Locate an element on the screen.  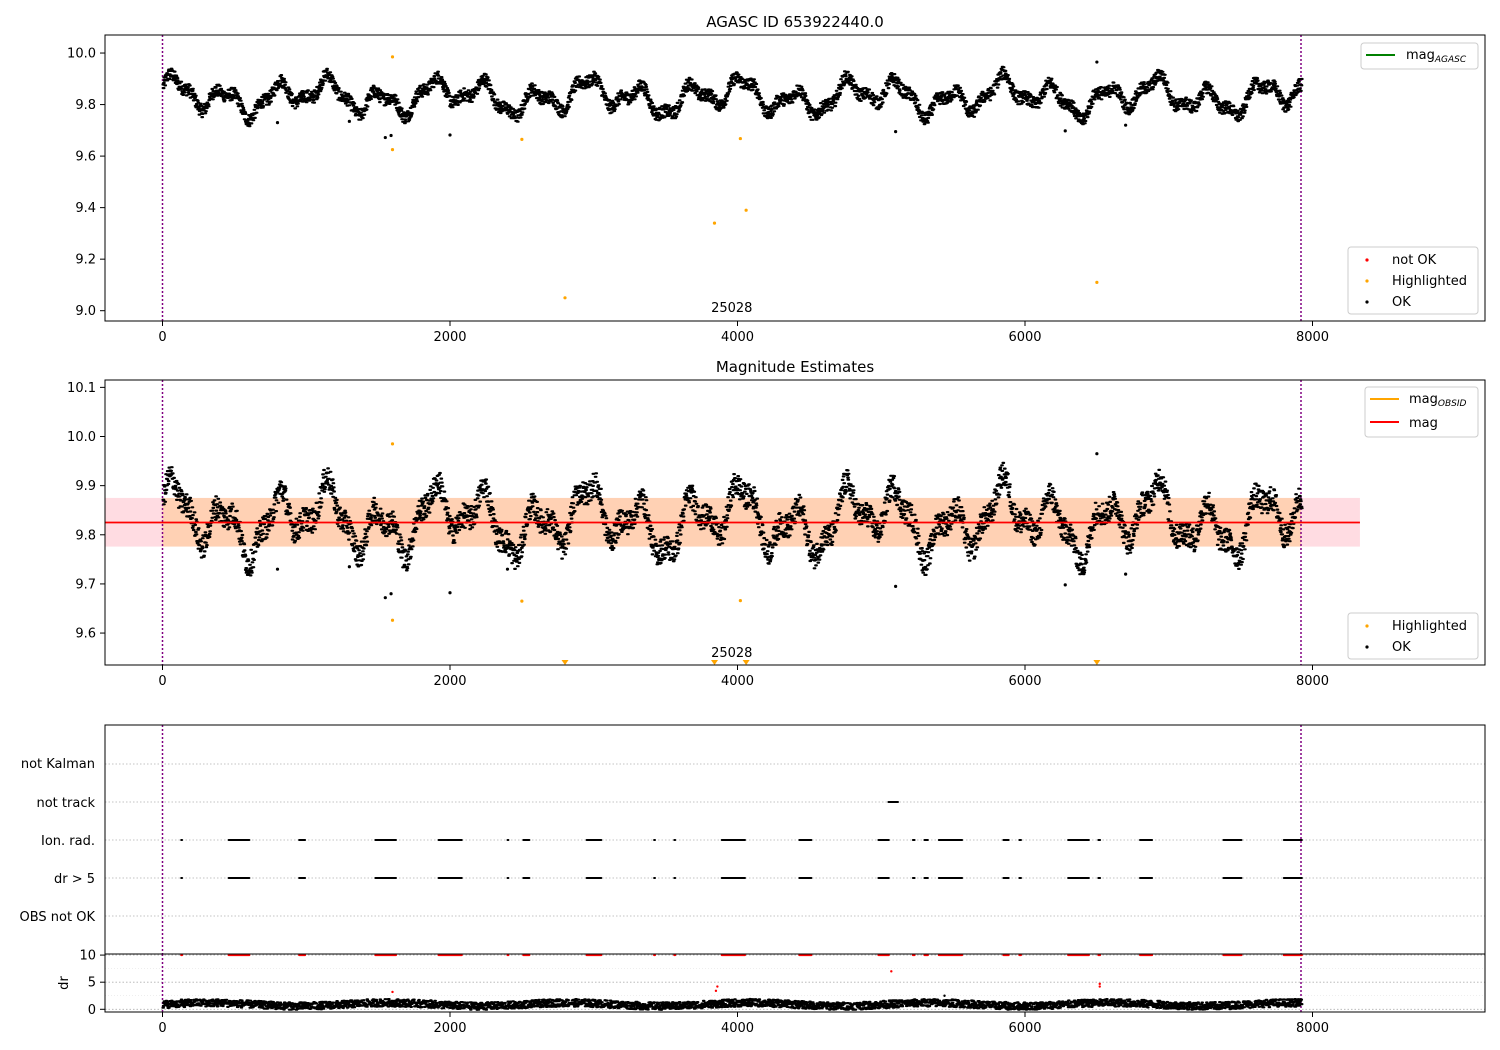
y-tick-label: 9.7 is located at coordinates (85, 584).